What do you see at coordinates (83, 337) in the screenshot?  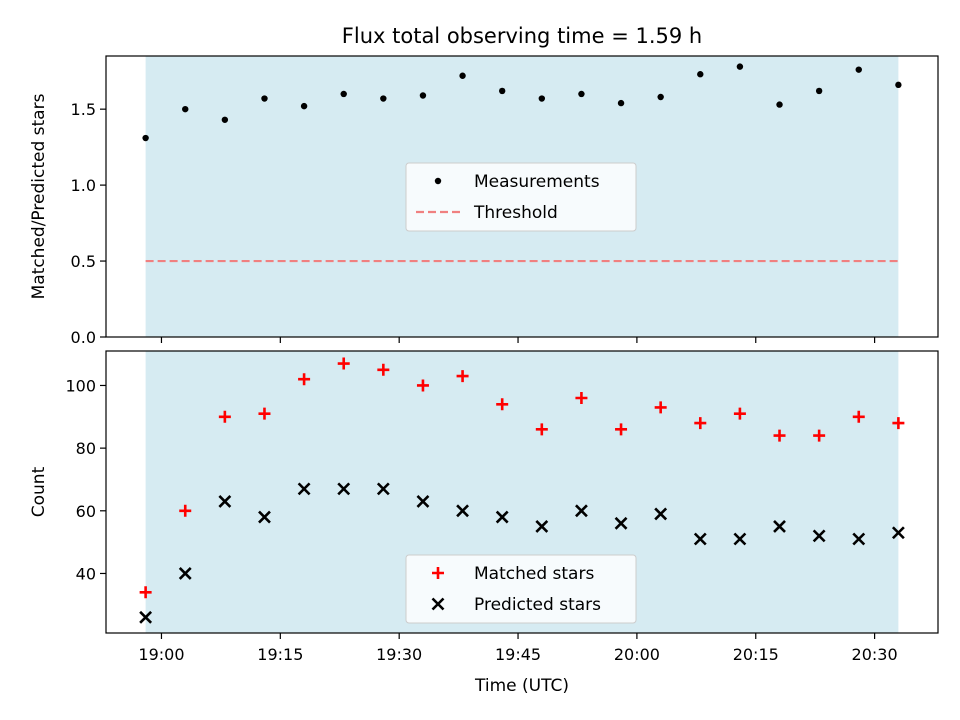 I see `y-tick-label: 0.0` at bounding box center [83, 337].